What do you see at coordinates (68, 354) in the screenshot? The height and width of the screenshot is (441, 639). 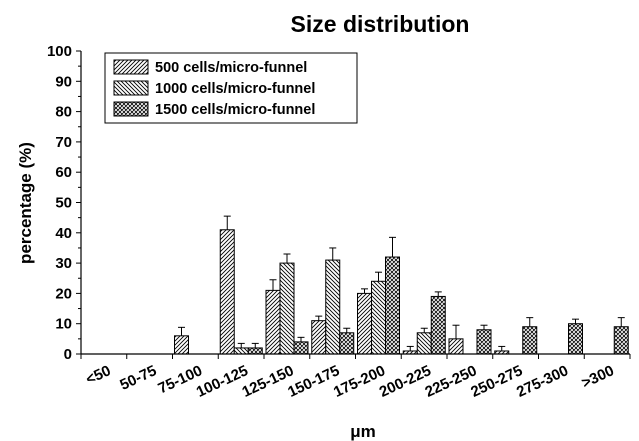 I see `y-tick-label-0: 0` at bounding box center [68, 354].